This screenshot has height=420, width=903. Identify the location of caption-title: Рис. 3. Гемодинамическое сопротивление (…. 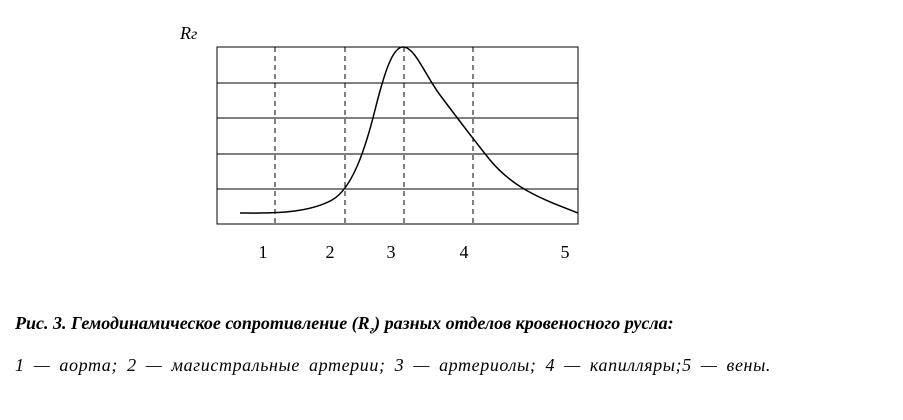
(344, 325).